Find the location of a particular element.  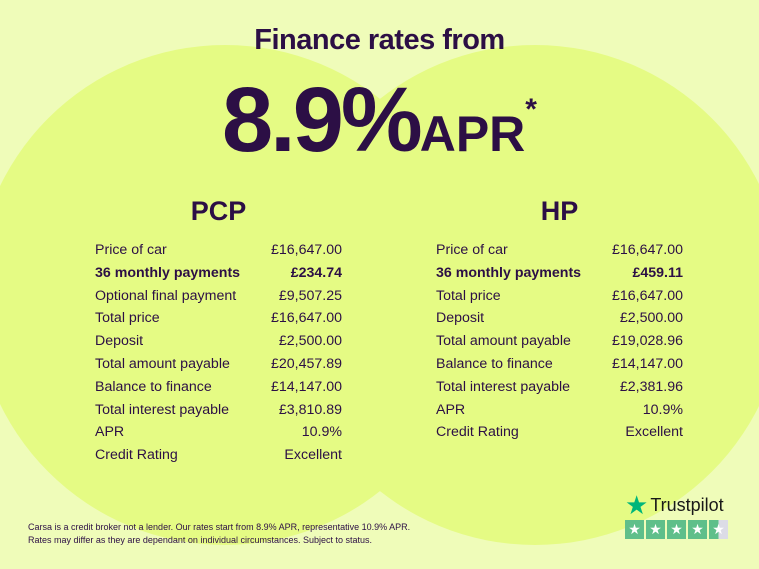

asterisk: * is located at coordinates (531, 109).